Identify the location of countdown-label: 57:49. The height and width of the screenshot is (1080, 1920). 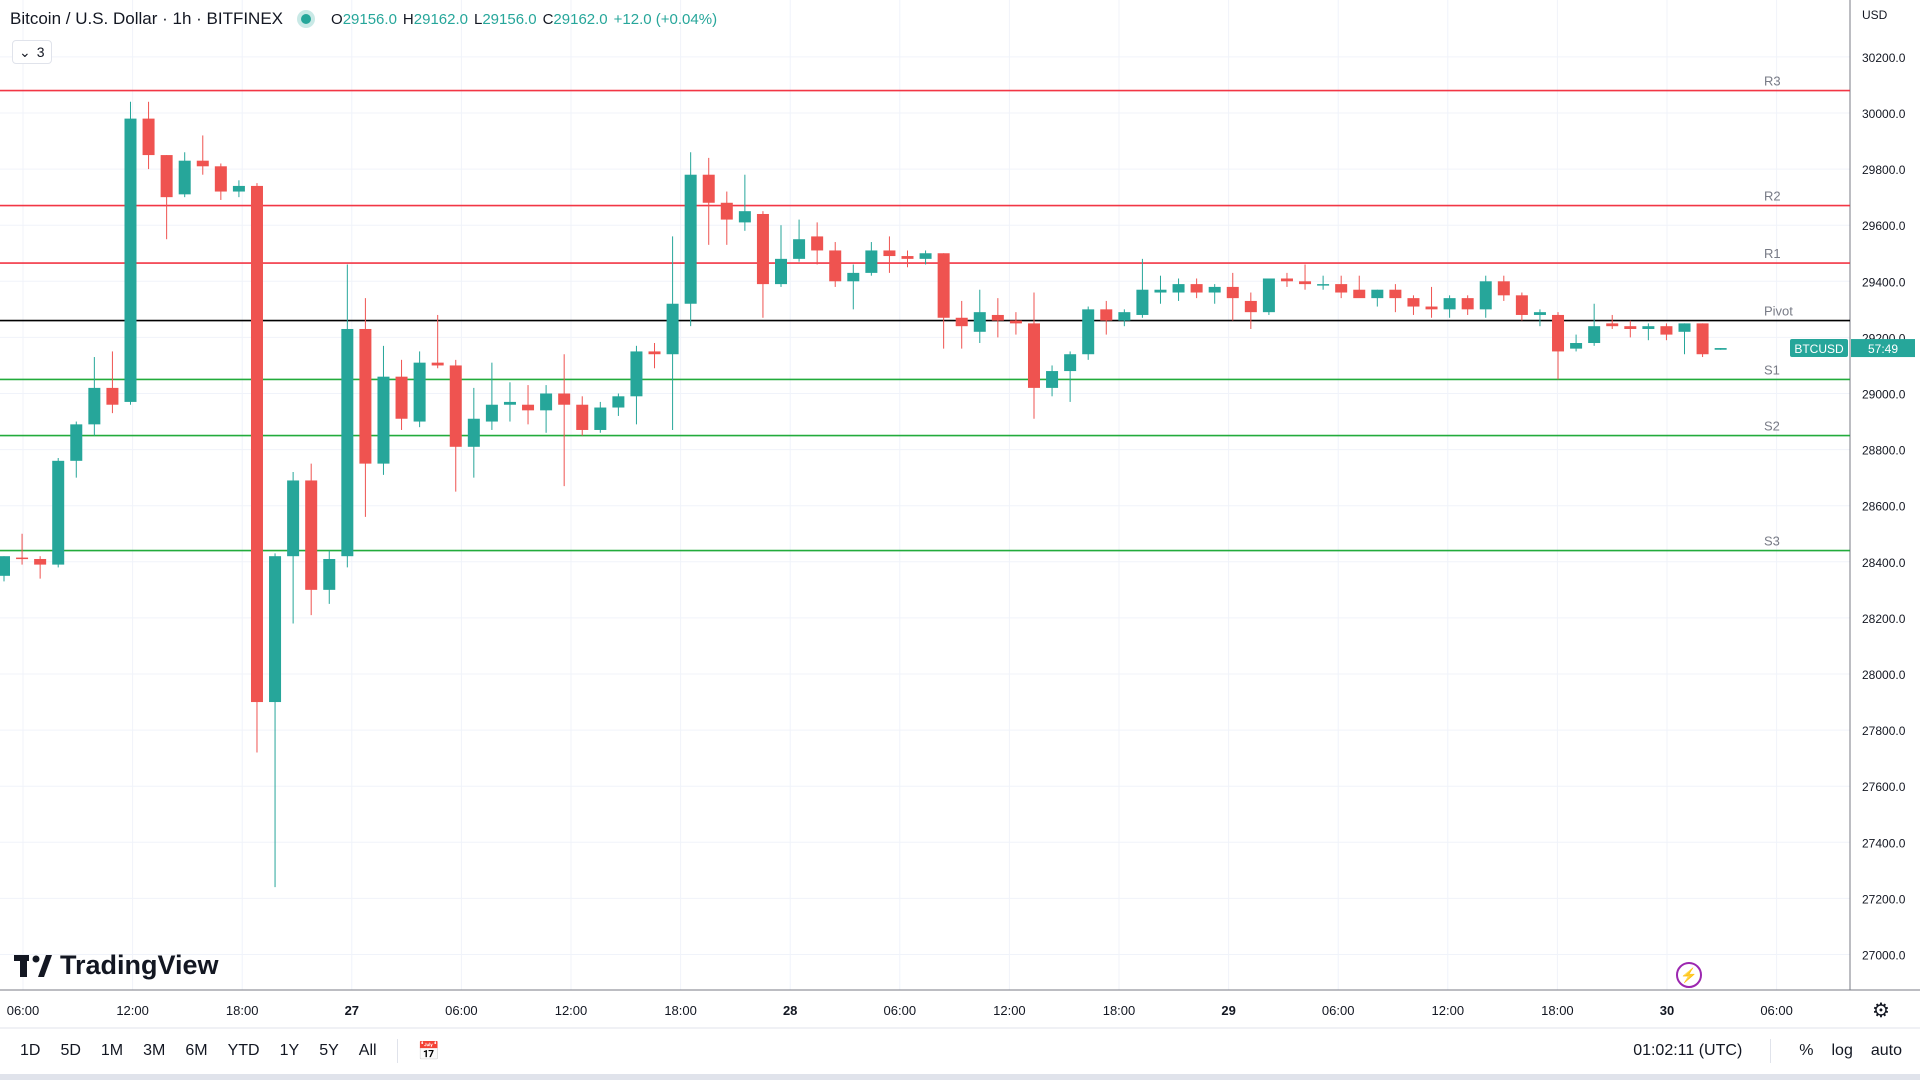
(1883, 349).